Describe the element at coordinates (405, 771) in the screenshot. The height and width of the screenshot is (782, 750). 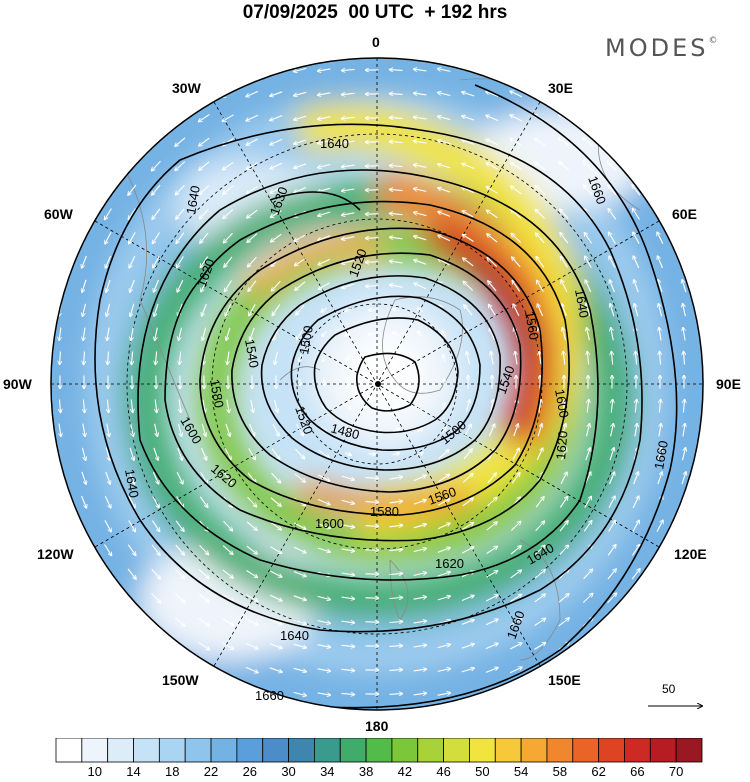
I see `colorbar-tick-label: 42` at that location.